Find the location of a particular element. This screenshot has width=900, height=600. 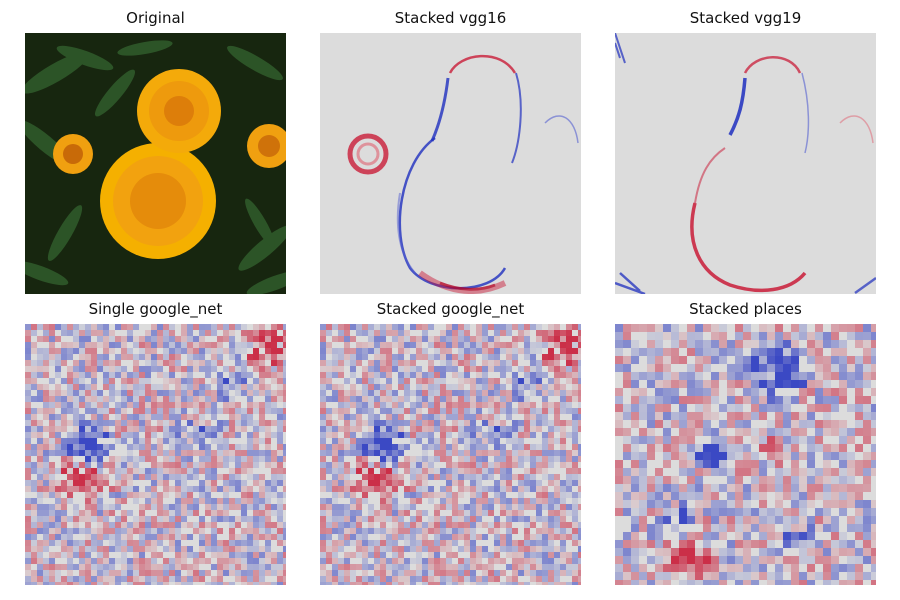

saliency-map-single-google-net is located at coordinates (155, 454).